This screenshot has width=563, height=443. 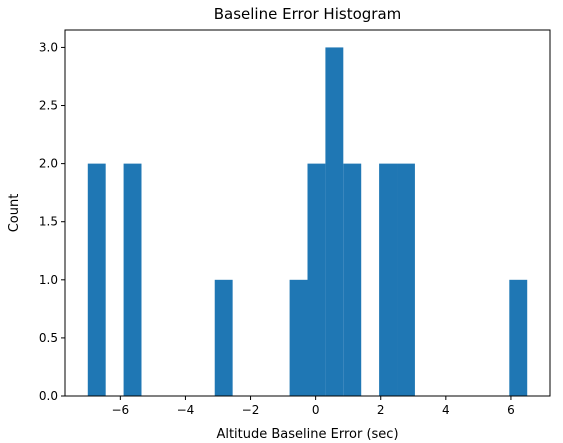 I want to click on y-tick-label-6: 3.0, so click(x=48, y=47).